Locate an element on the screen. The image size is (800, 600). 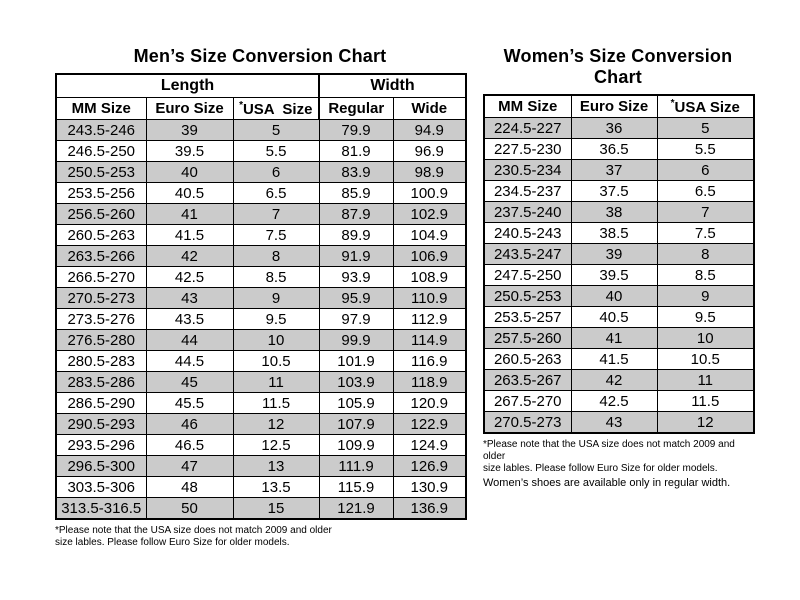
cell: 13 is located at coordinates (276, 466).